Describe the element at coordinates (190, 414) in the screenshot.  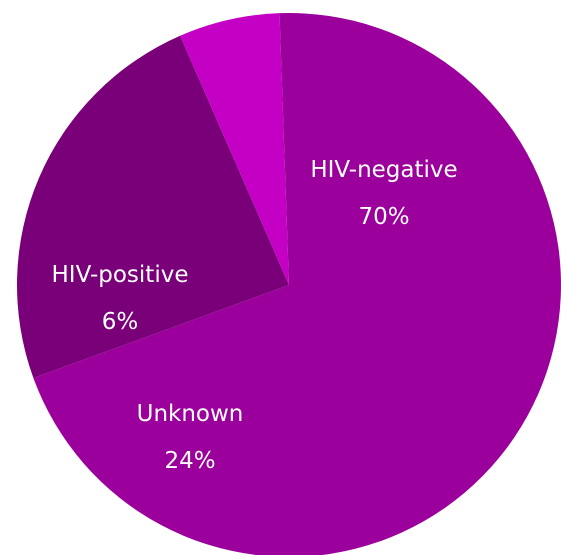
I see `slice-label-name: Unknown` at that location.